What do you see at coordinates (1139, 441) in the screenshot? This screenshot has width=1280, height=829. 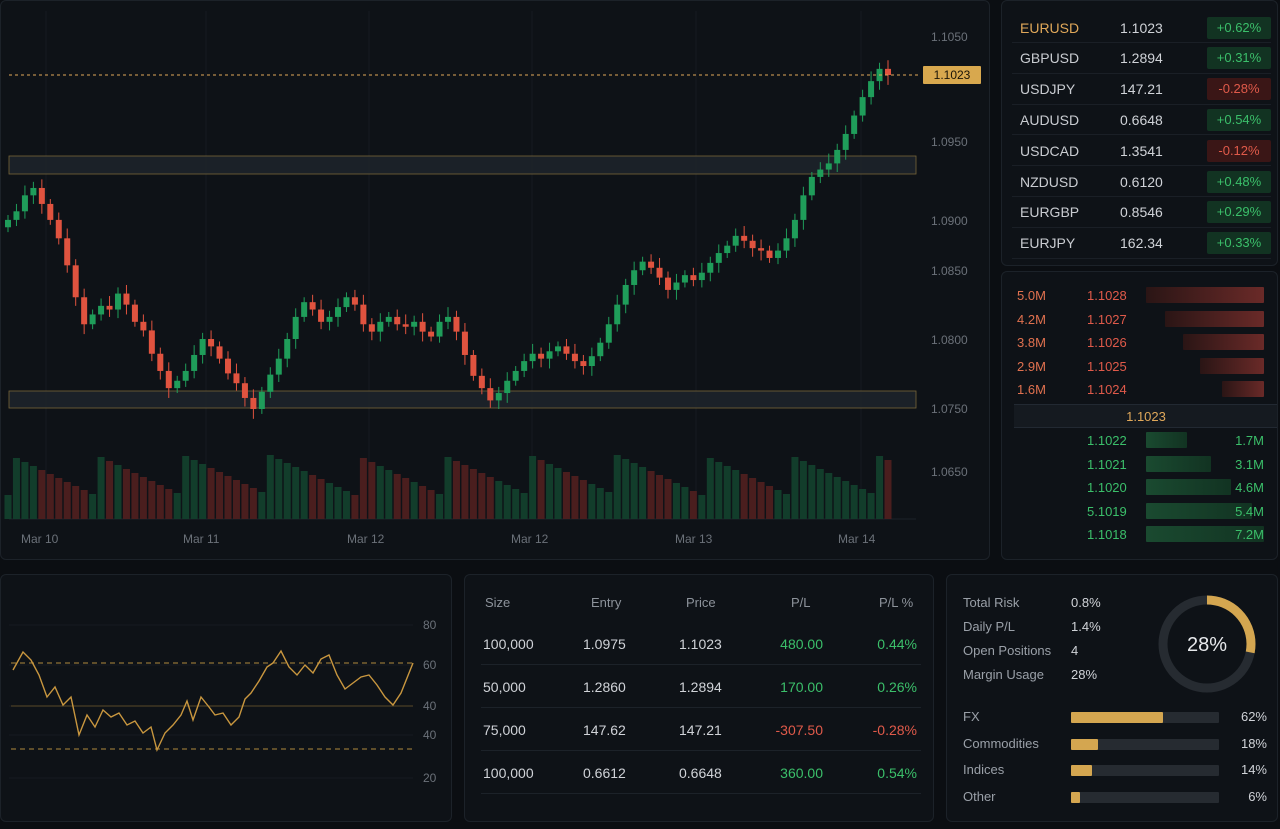 I see `order-book-bid-row: 1.1022 1.7M` at bounding box center [1139, 441].